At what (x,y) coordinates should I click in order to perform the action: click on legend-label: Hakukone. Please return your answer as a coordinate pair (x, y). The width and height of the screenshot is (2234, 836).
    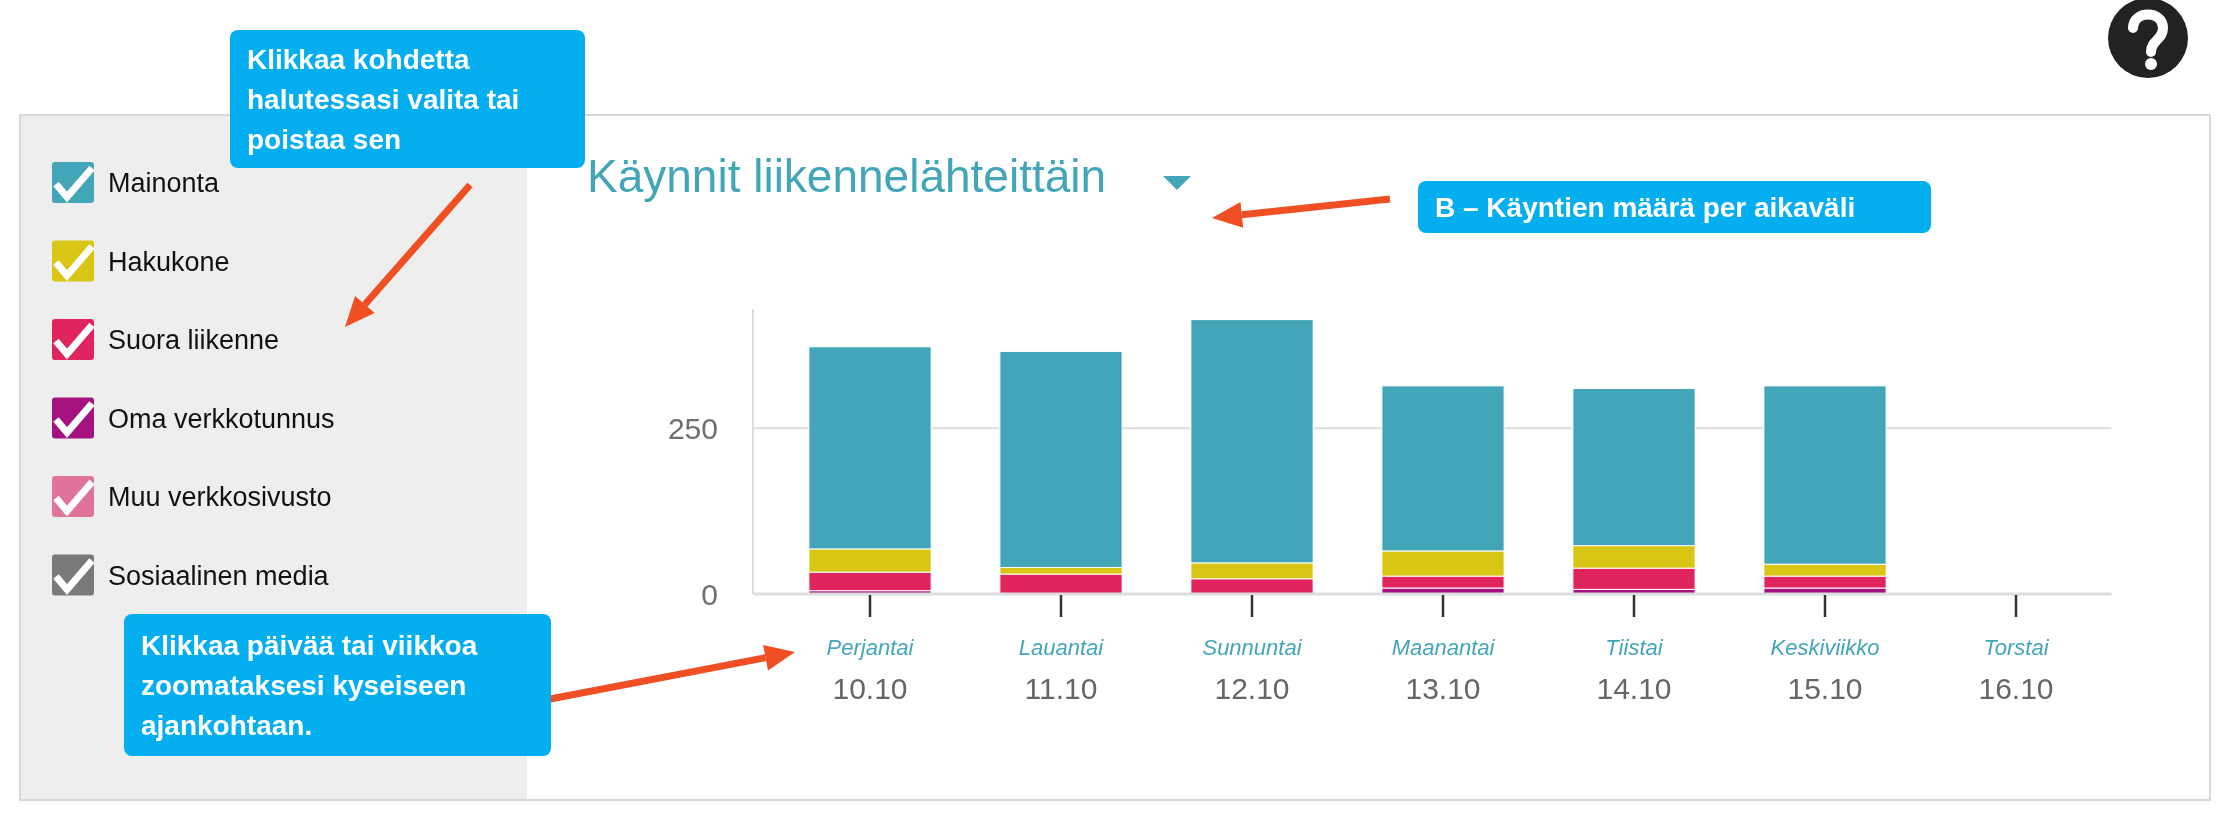
    Looking at the image, I should click on (169, 261).